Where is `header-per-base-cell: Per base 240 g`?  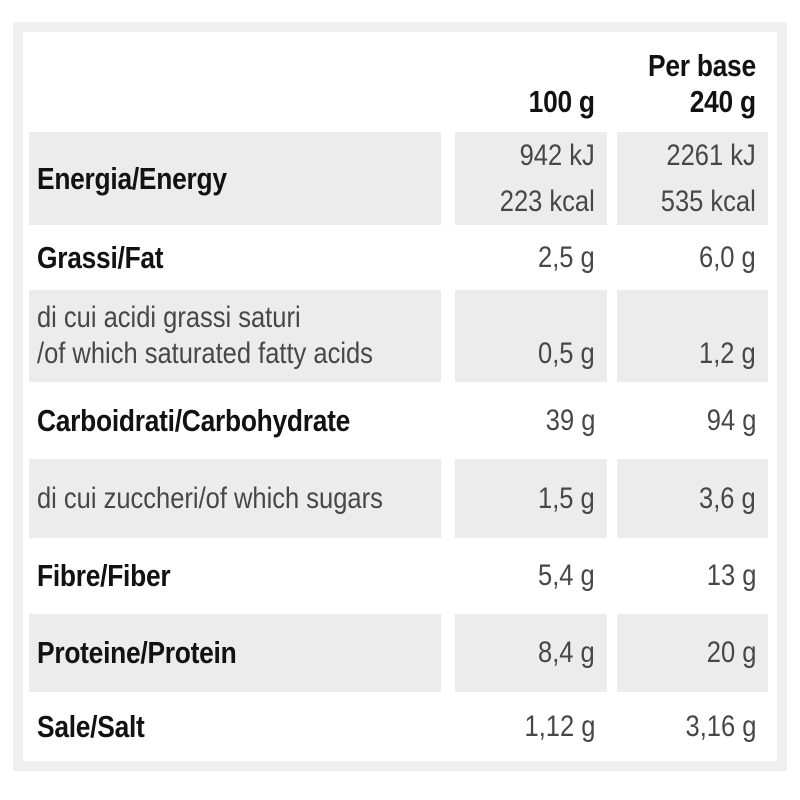 header-per-base-cell: Per base 240 g is located at coordinates (692, 82).